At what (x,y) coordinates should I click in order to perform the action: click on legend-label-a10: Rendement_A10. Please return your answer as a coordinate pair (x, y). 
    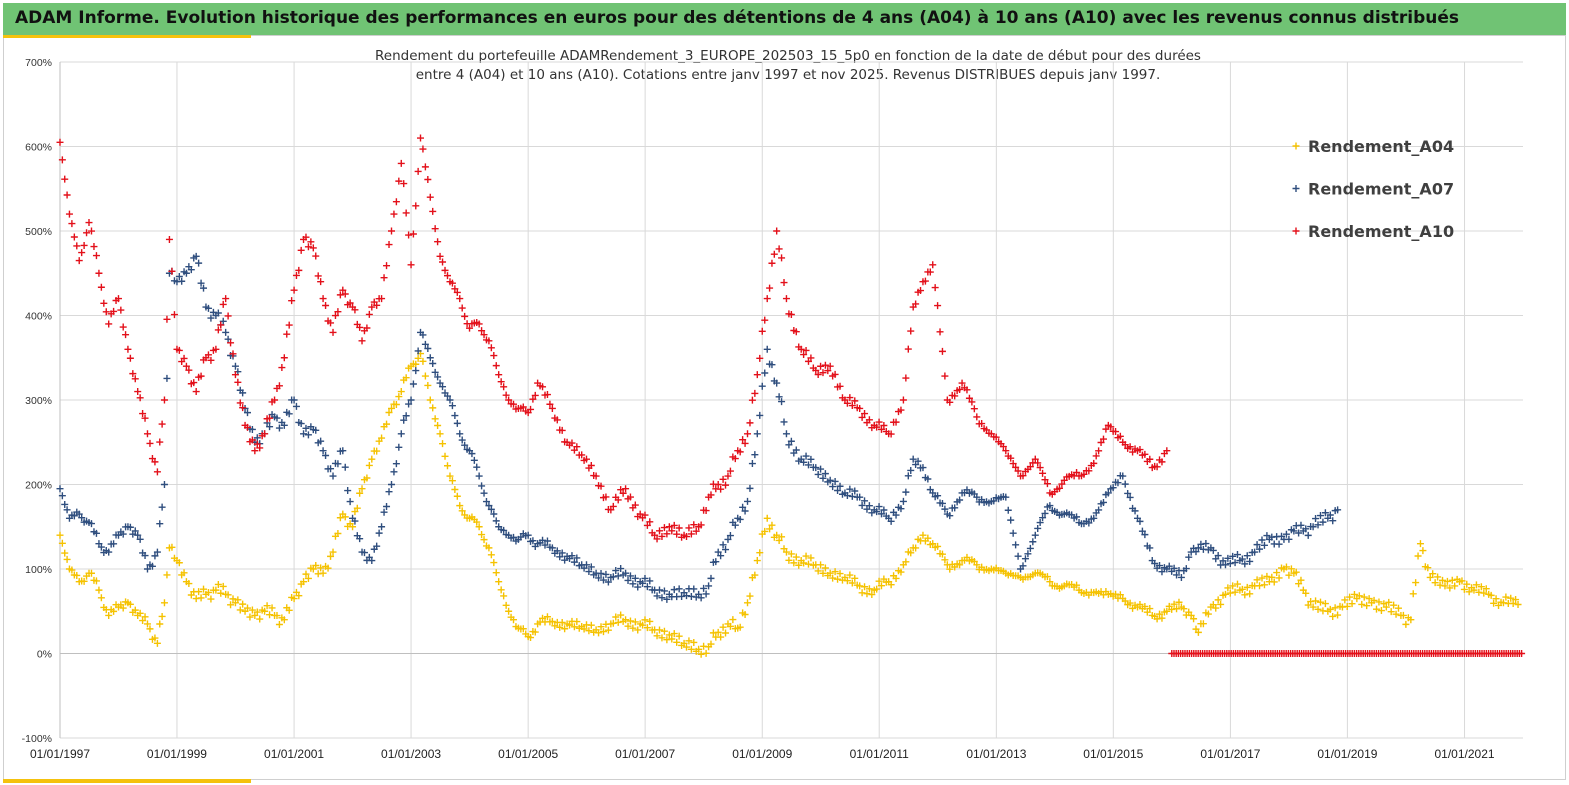
    Looking at the image, I should click on (1381, 231).